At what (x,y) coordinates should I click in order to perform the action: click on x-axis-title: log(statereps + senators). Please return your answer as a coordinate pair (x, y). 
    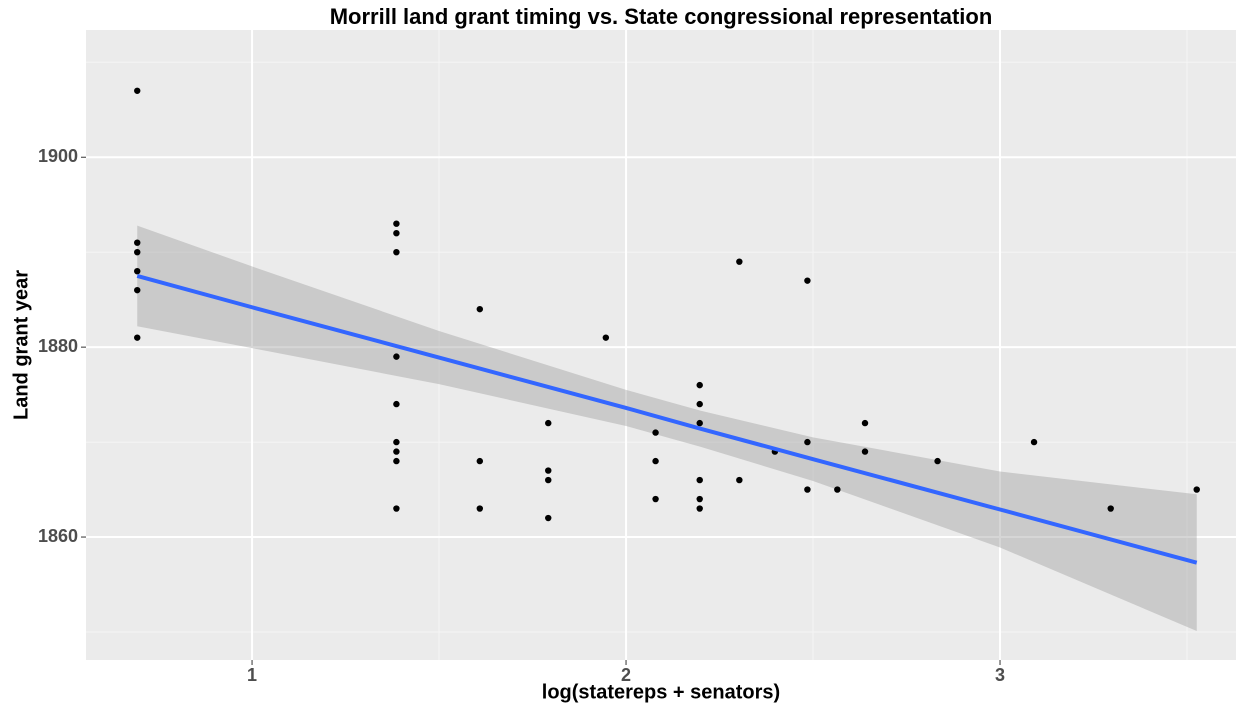
    Looking at the image, I should click on (661, 692).